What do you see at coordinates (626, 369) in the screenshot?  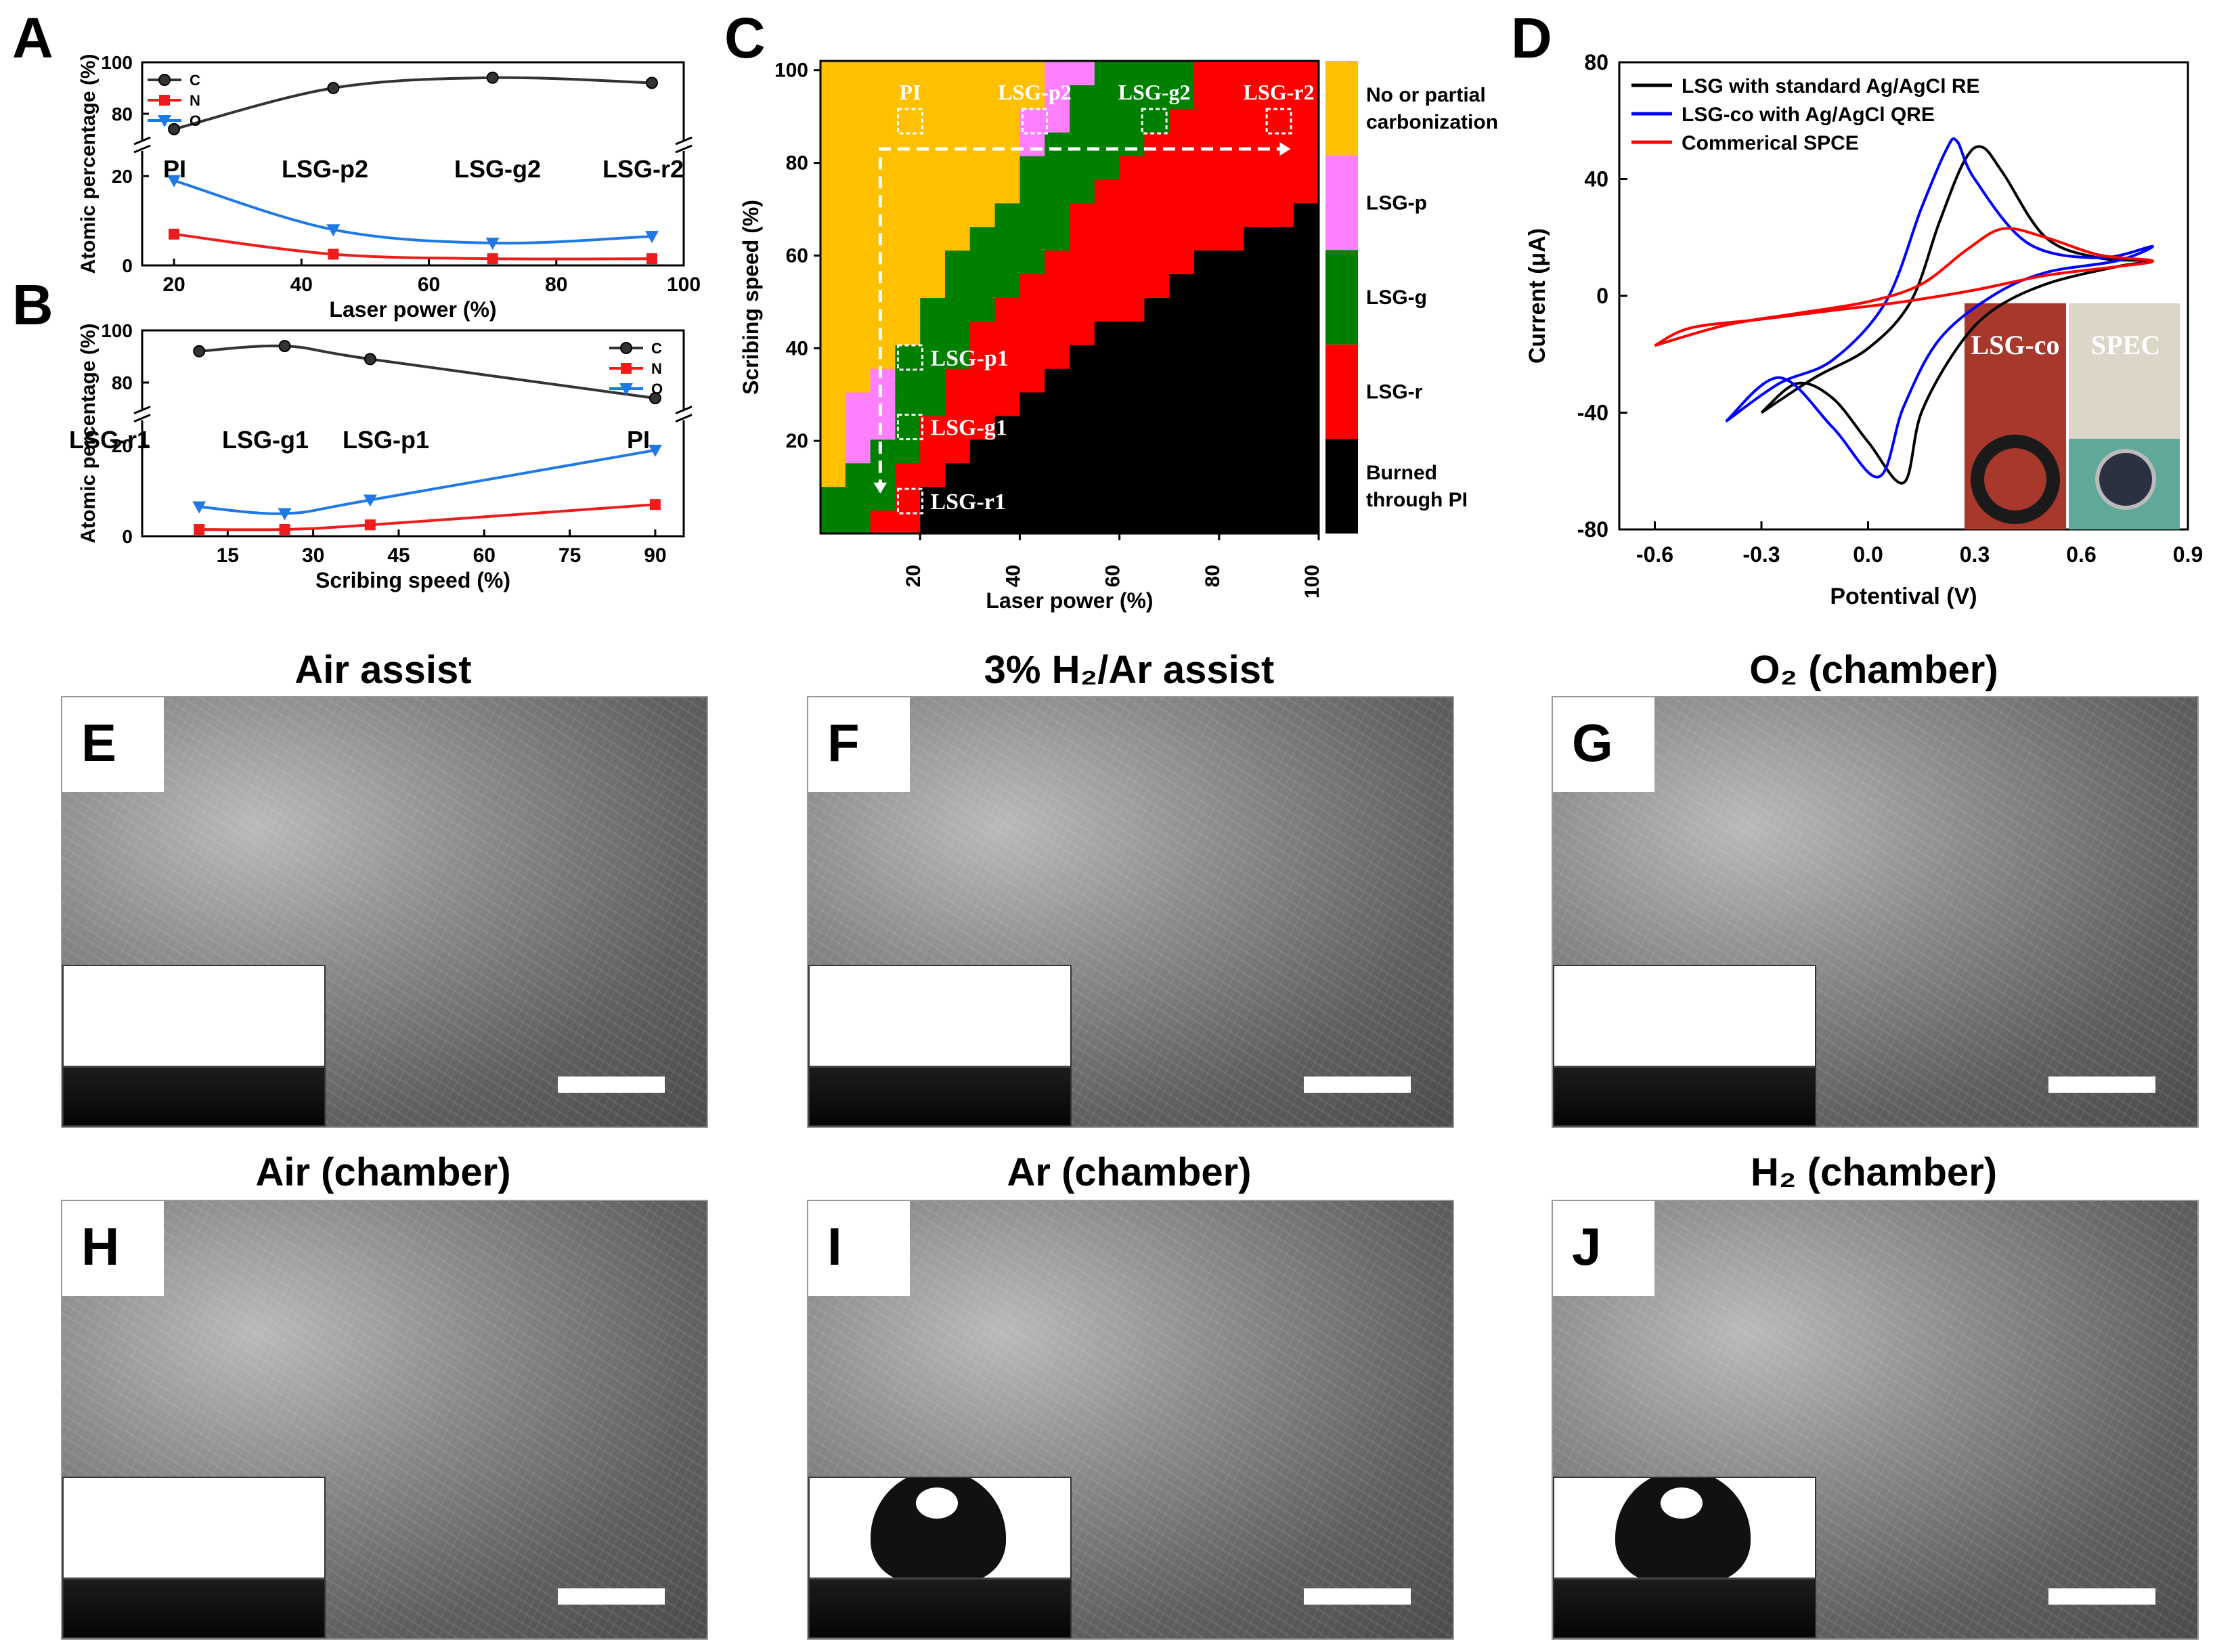 I see `legend-marker-N` at bounding box center [626, 369].